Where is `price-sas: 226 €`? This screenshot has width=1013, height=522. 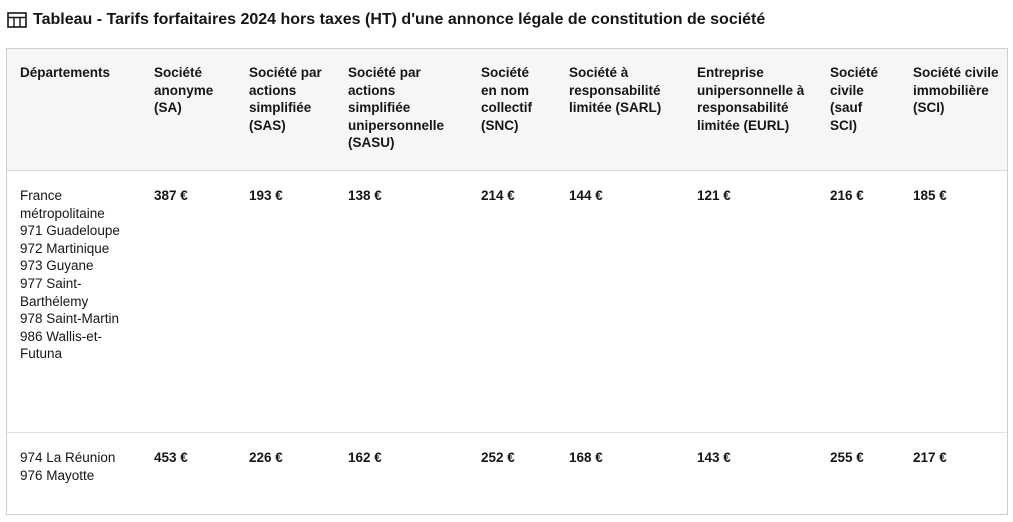 price-sas: 226 € is located at coordinates (266, 457).